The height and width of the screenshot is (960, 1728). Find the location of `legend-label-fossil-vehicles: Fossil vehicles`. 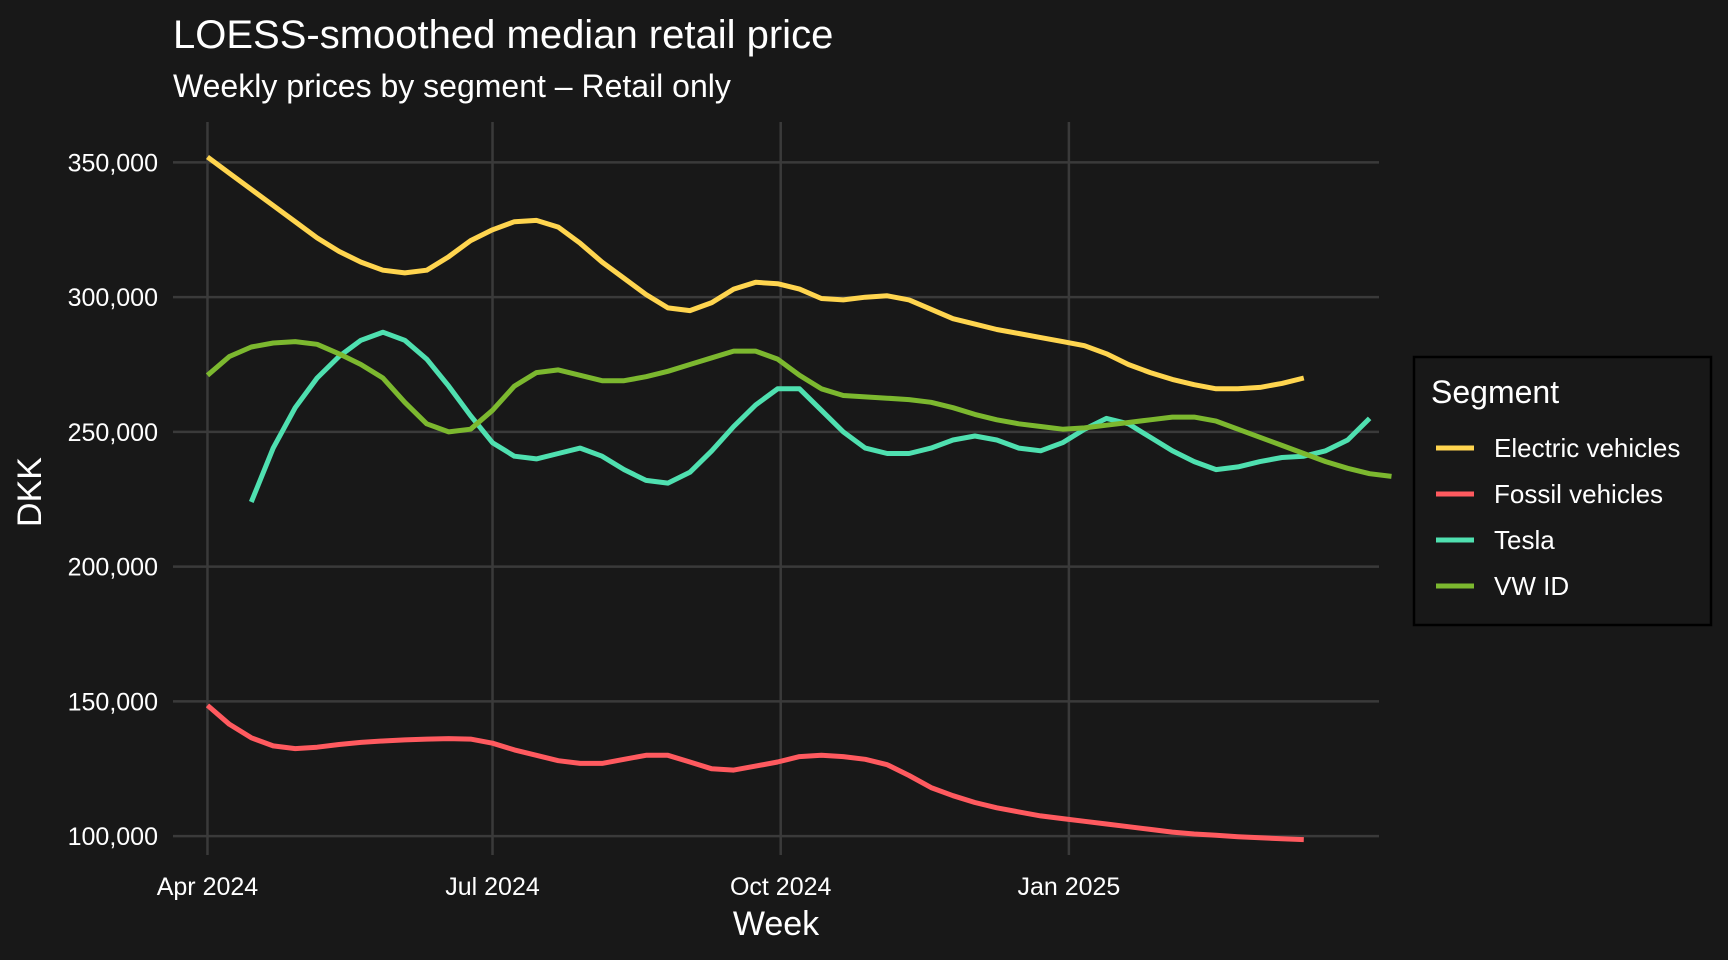

legend-label-fossil-vehicles: Fossil vehicles is located at coordinates (1578, 494).